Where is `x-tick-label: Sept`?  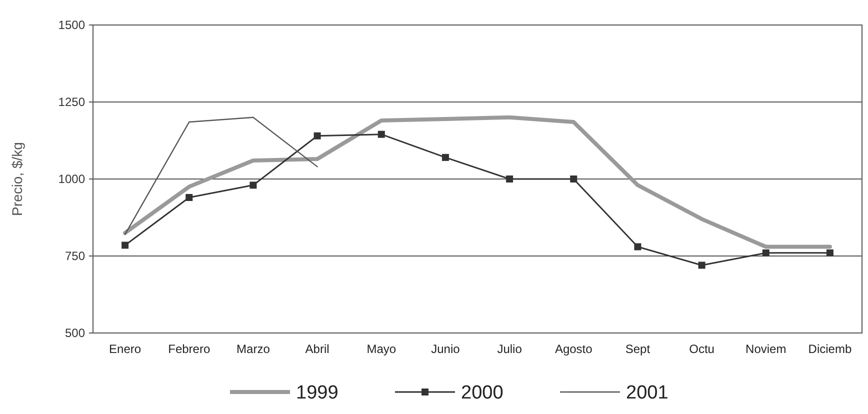
x-tick-label: Sept is located at coordinates (638, 349).